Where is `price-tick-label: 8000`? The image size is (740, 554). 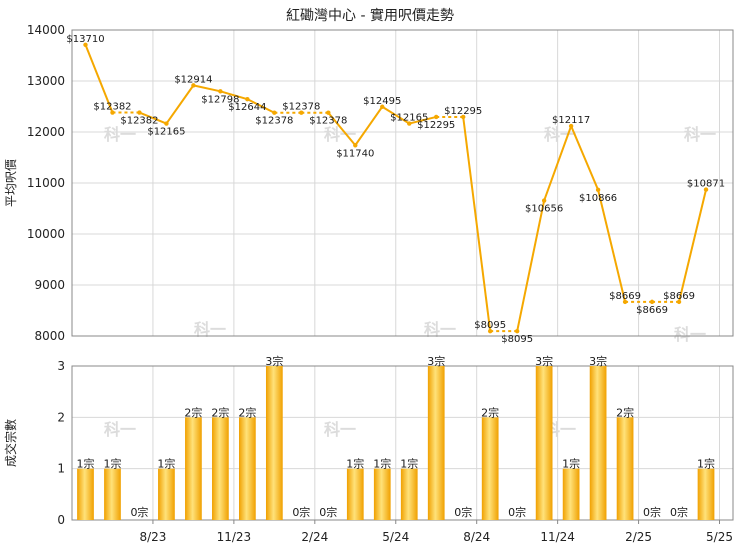
price-tick-label: 8000 is located at coordinates (49, 336).